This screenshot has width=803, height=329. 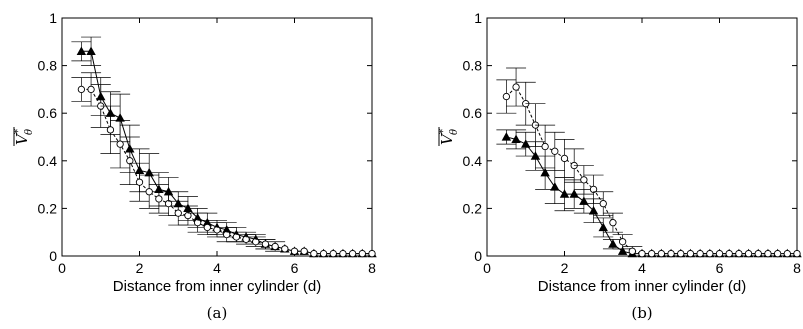 What do you see at coordinates (651, 195) in the screenshot?
I see `series-line` at bounding box center [651, 195].